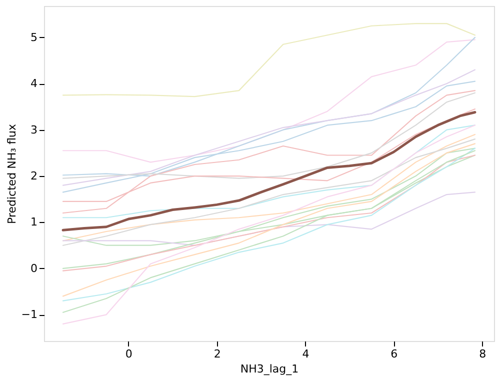 Image resolution: width=500 pixels, height=379 pixels. What do you see at coordinates (29, 315) in the screenshot?
I see `y-tick-label: −1` at bounding box center [29, 315].